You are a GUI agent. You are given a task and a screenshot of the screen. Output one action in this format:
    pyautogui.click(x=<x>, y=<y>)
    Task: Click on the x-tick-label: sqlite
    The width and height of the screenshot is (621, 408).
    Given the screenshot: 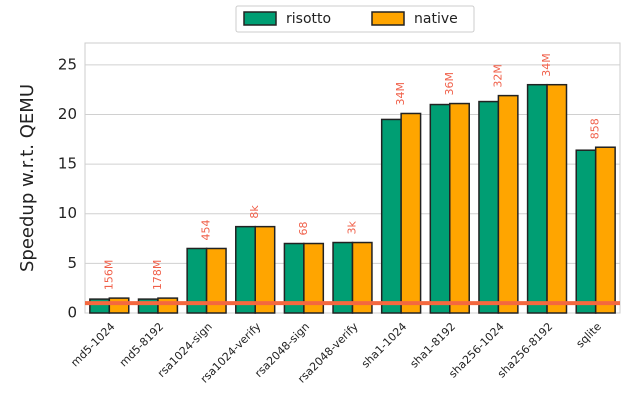 What is the action you would take?
    pyautogui.click(x=589, y=335)
    